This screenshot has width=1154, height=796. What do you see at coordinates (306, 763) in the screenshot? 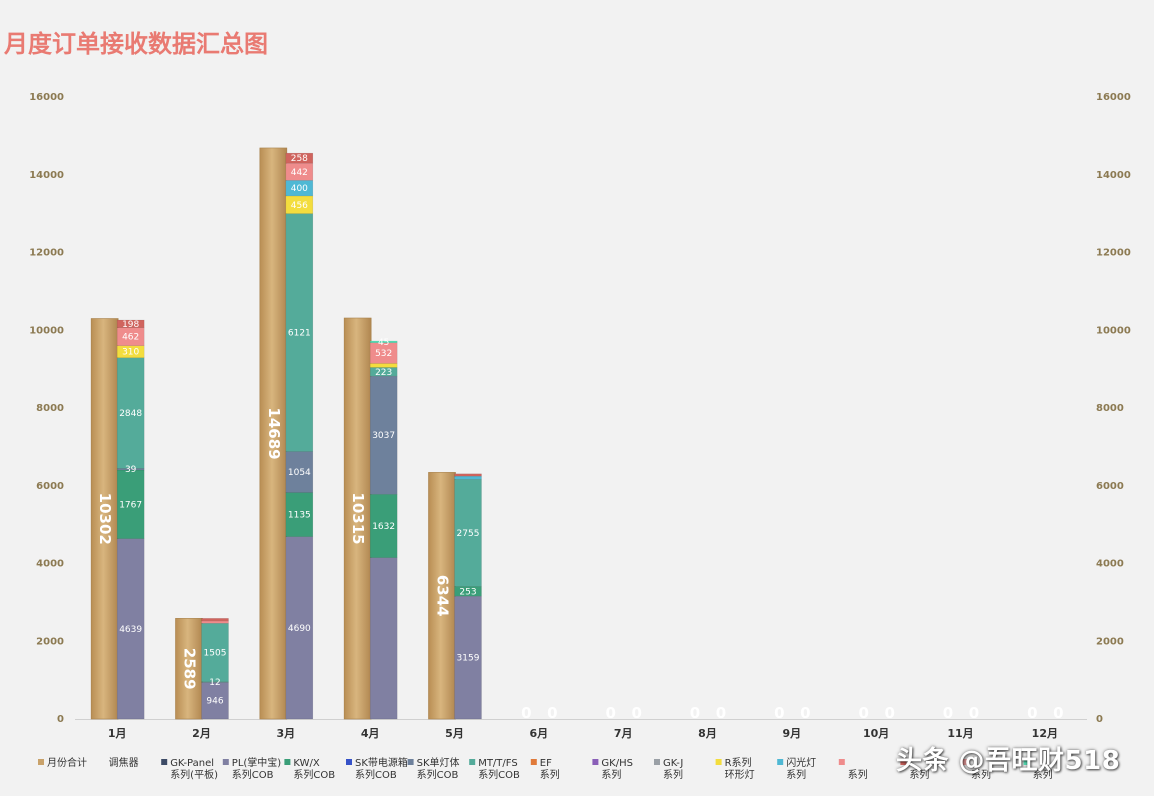
I see `legend-label: KW/X` at bounding box center [306, 763].